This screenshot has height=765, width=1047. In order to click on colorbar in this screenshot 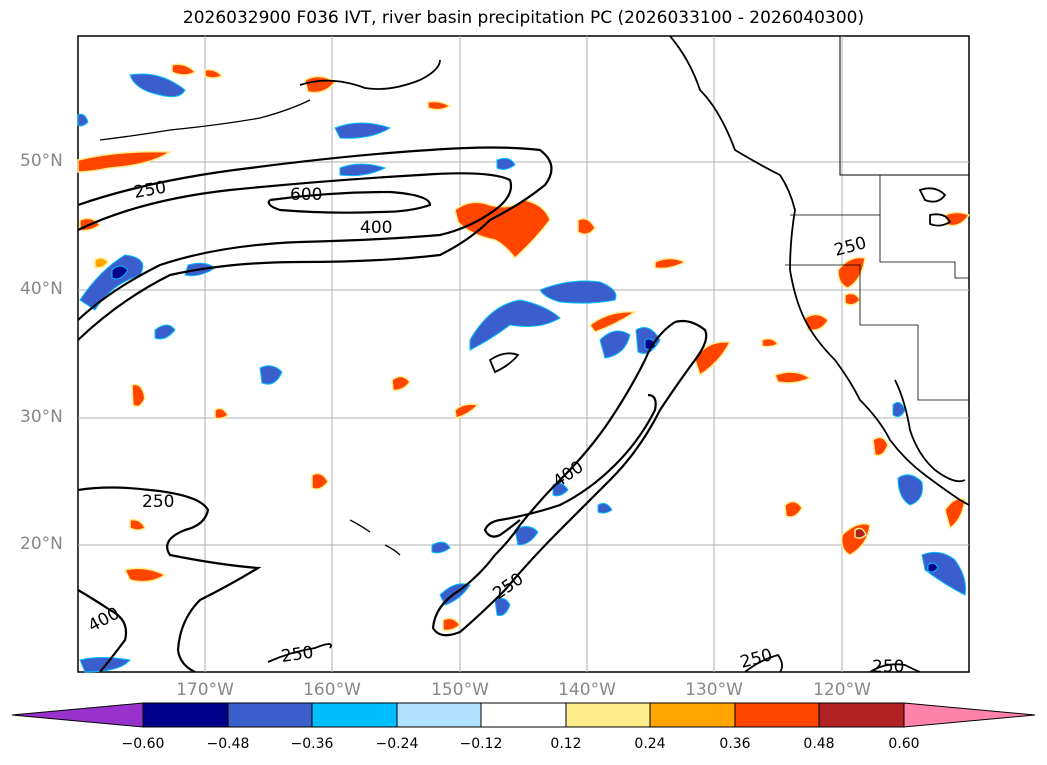, I will do `click(523, 715)`.